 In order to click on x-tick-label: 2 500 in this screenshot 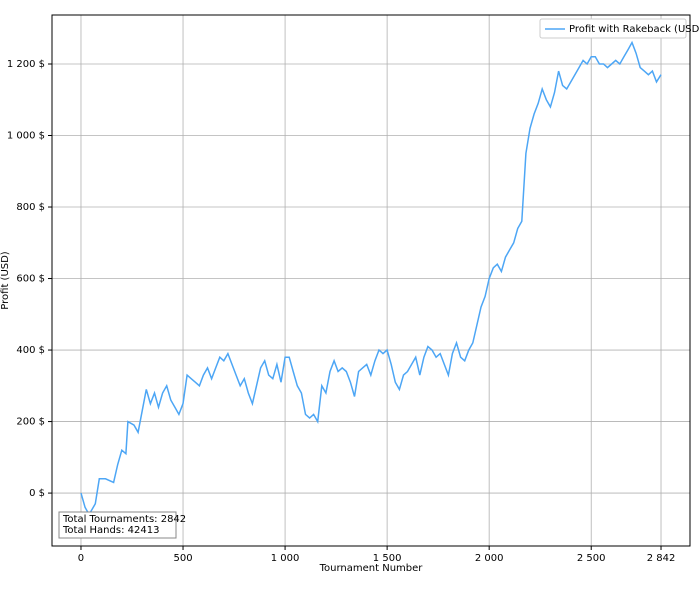, I will do `click(591, 558)`.